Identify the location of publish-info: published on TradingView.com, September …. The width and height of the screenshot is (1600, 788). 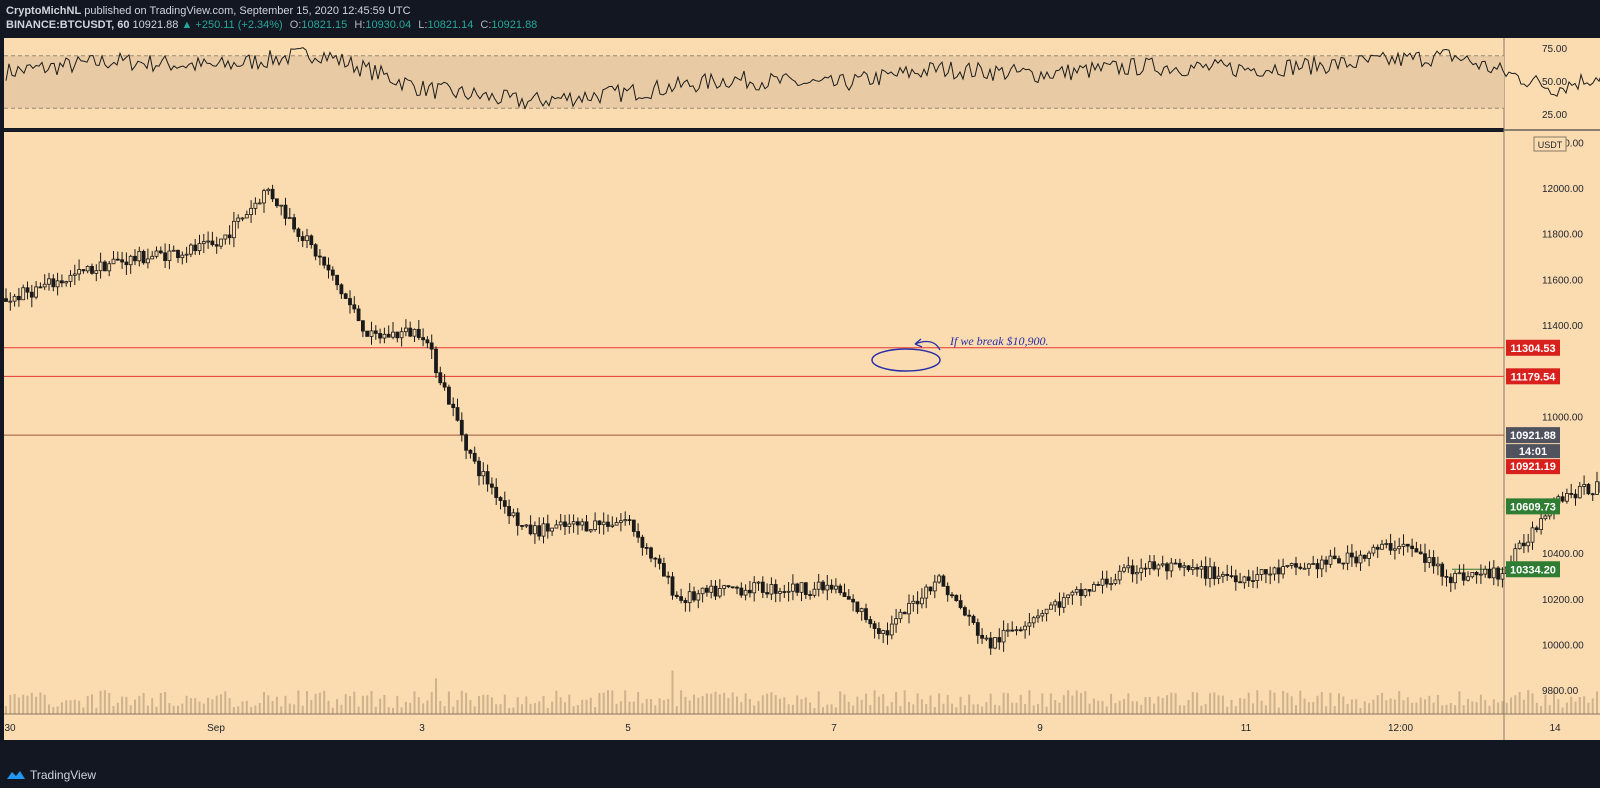
(247, 11).